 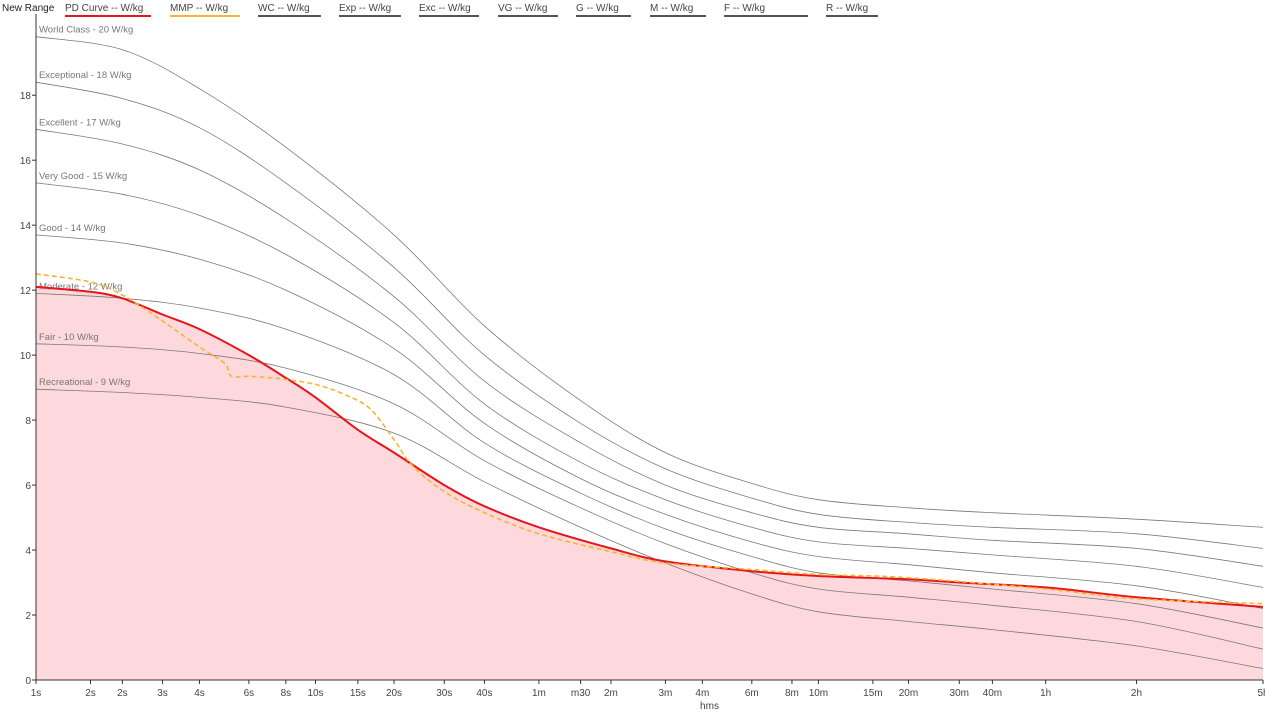 What do you see at coordinates (992, 693) in the screenshot?
I see `x-tick-label: 40m` at bounding box center [992, 693].